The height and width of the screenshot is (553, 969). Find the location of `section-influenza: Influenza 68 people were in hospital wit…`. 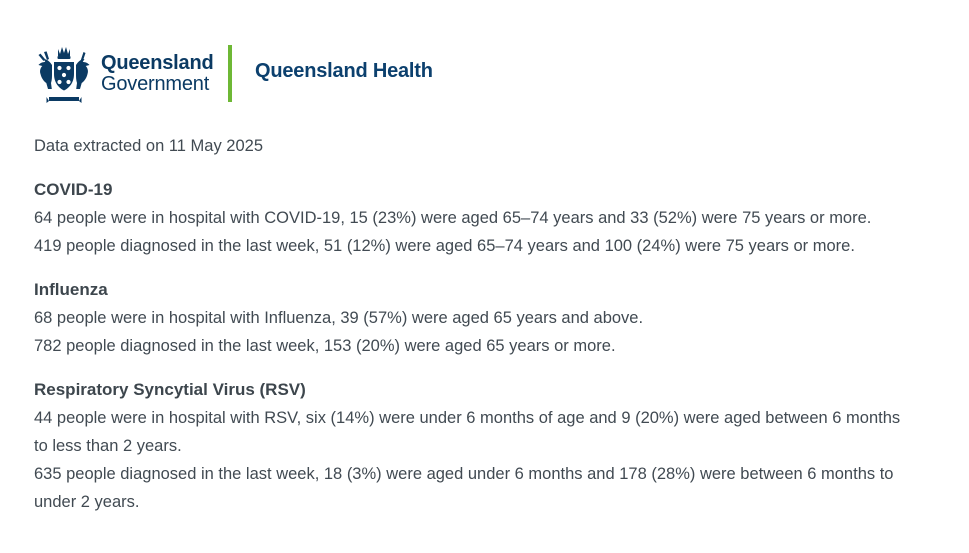

section-influenza: Influenza 68 people were in hospital wit… is located at coordinates (474, 318).